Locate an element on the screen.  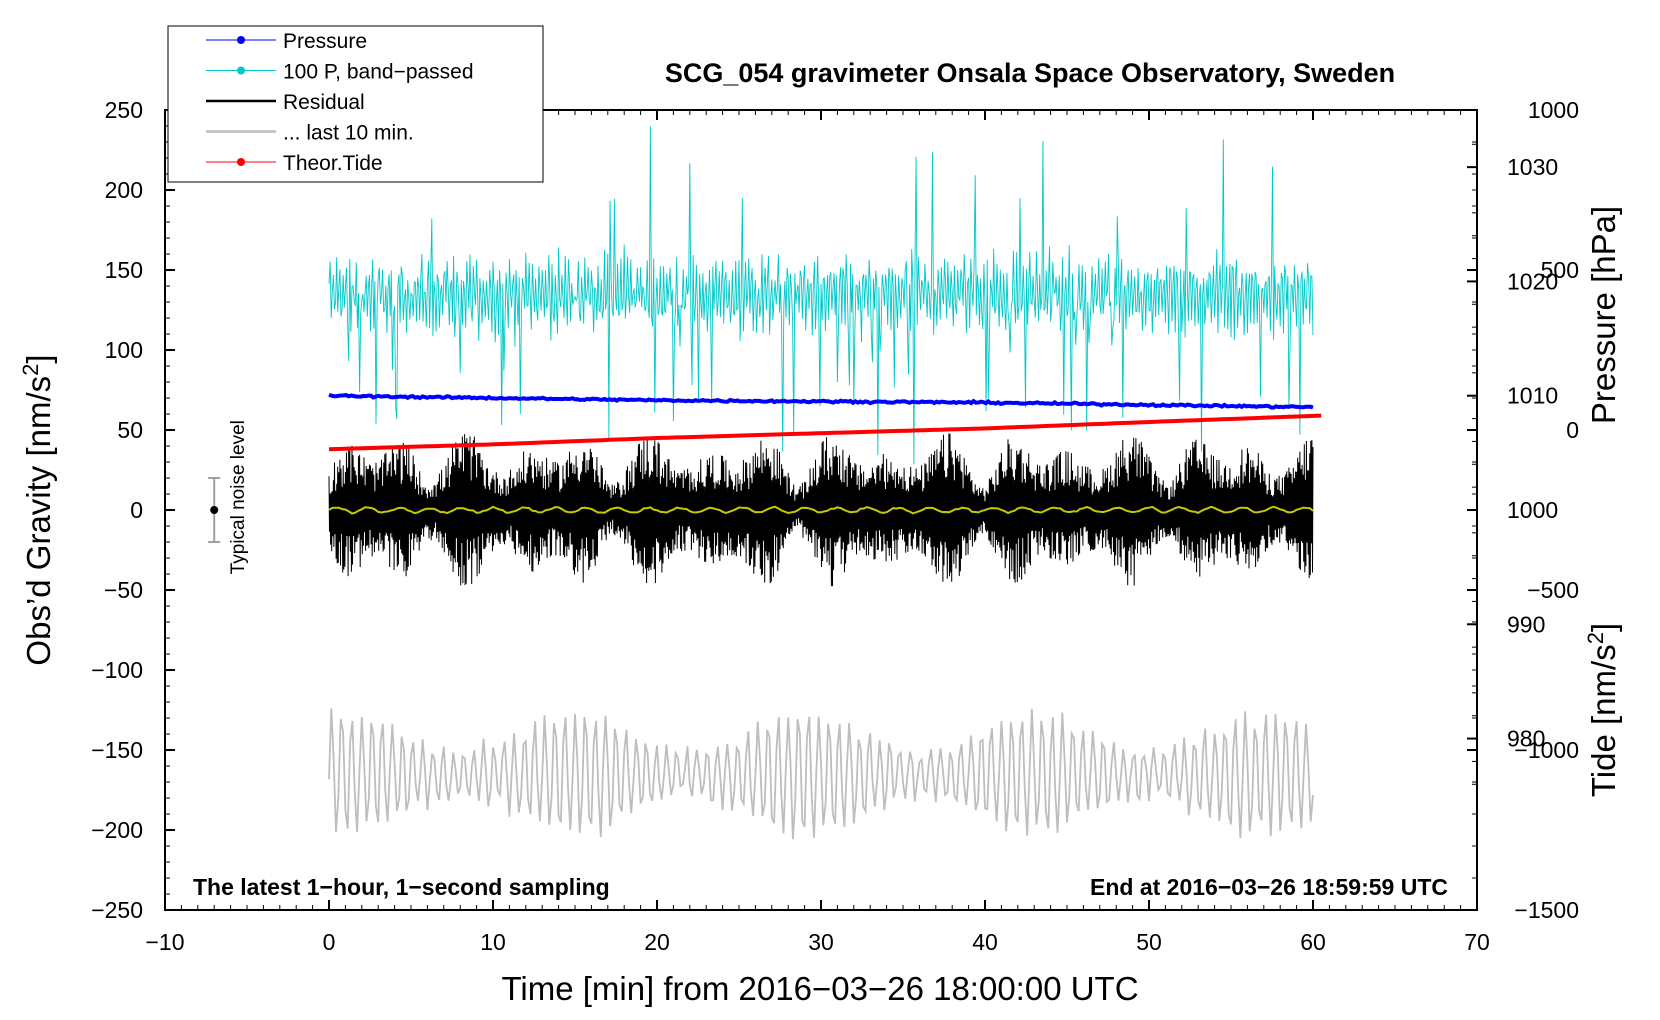
tide-tick-label: −1000 is located at coordinates (1546, 750).